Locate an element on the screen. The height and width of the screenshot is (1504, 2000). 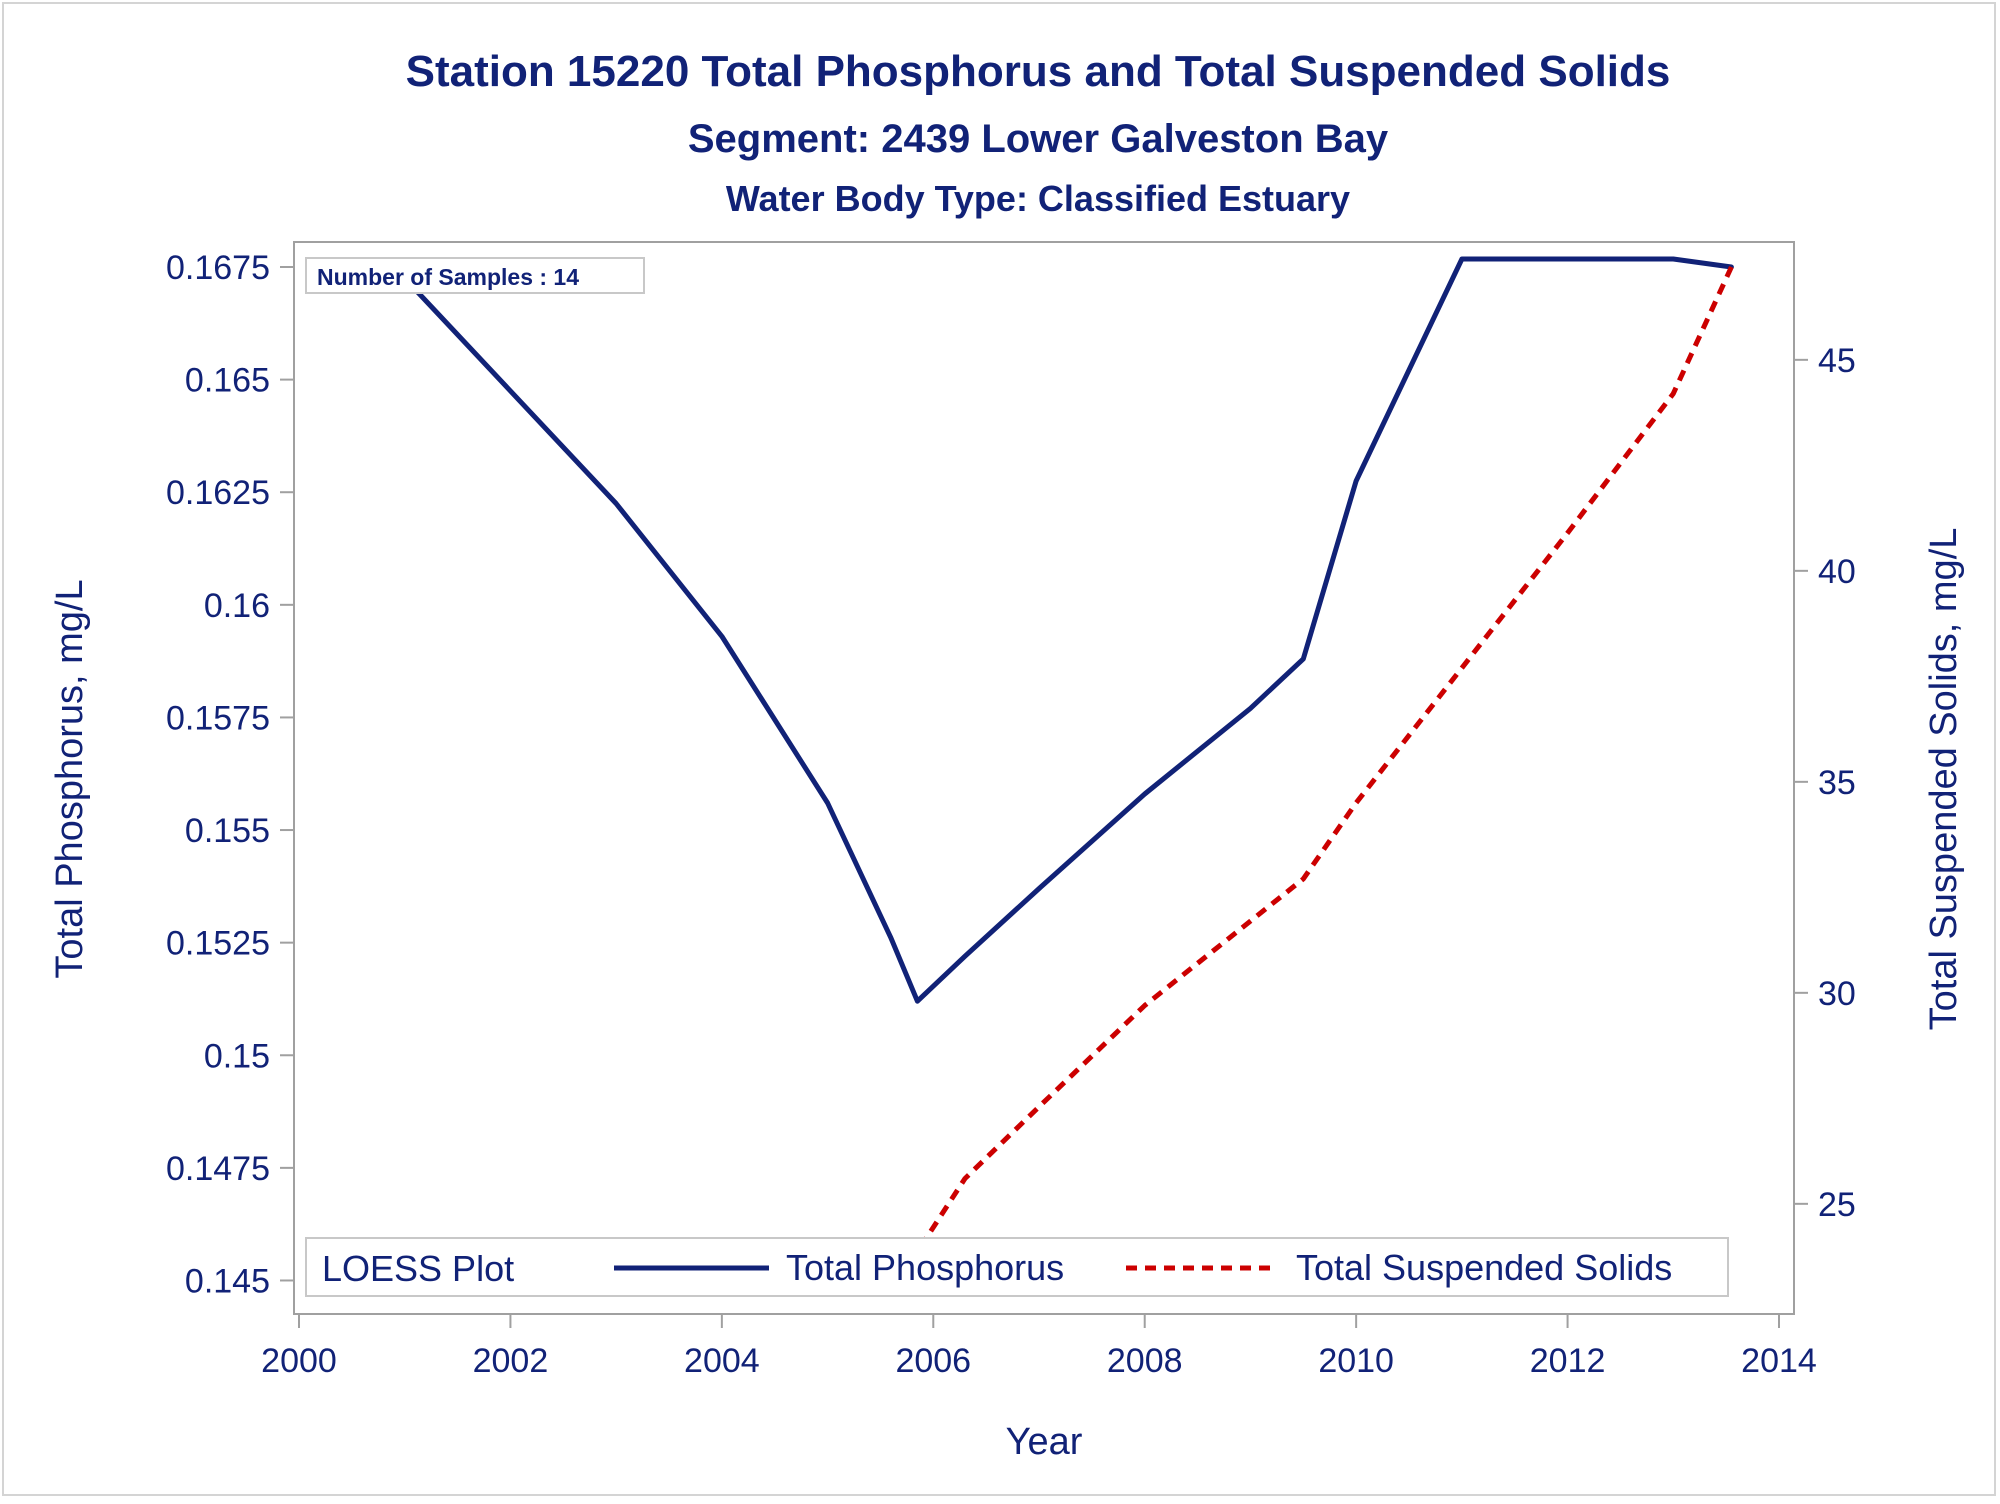
y-tick-label: 0.145 is located at coordinates (227, 1281).